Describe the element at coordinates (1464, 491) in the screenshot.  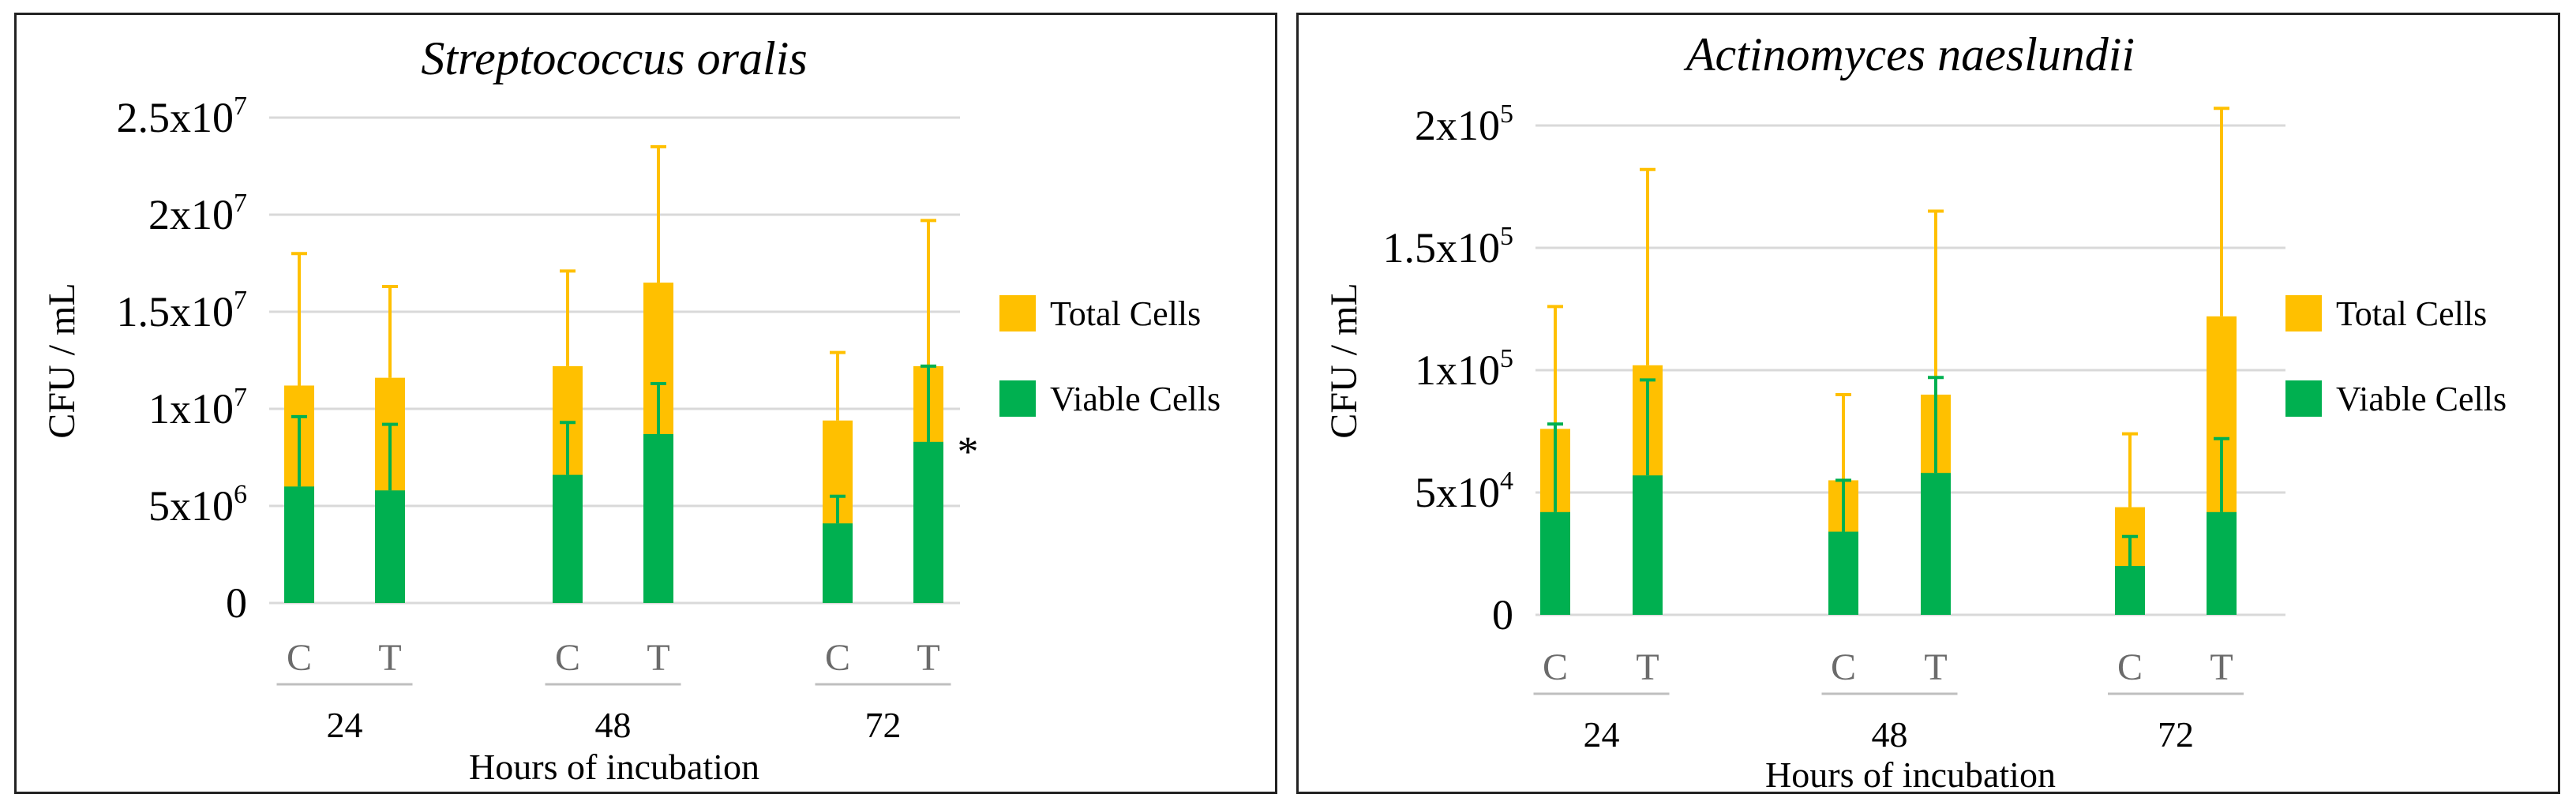
I see `y-tick-label: 5x10⁴` at that location.